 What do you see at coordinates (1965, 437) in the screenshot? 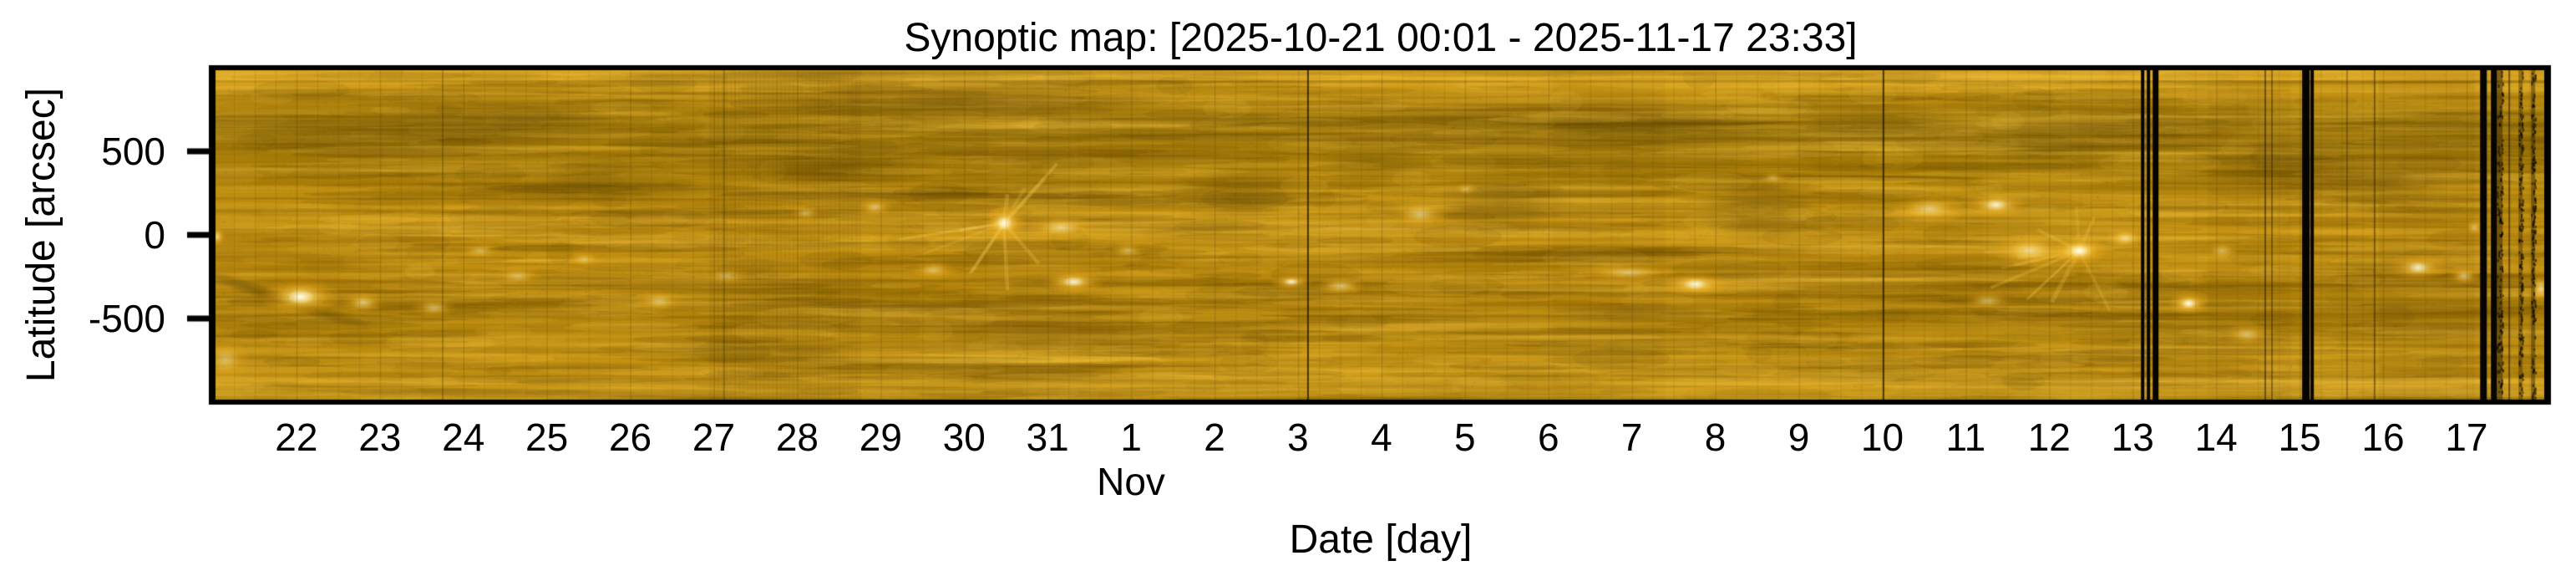
I see `x-tick-label-11: 11` at bounding box center [1965, 437].